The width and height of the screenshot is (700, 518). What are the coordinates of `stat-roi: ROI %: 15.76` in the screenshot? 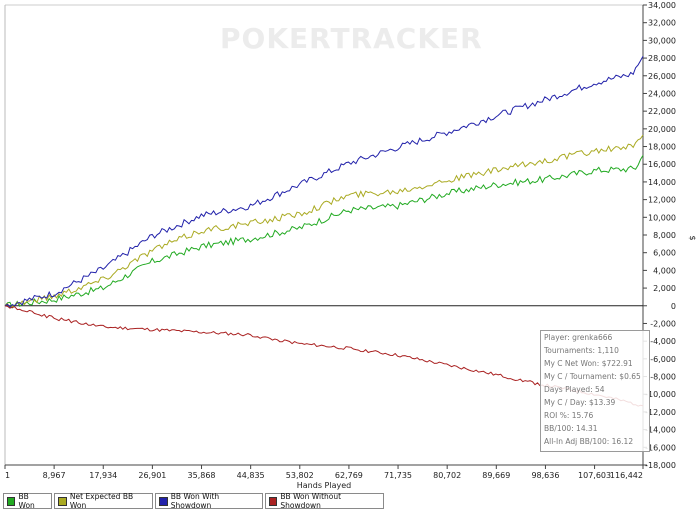 It's located at (569, 415).